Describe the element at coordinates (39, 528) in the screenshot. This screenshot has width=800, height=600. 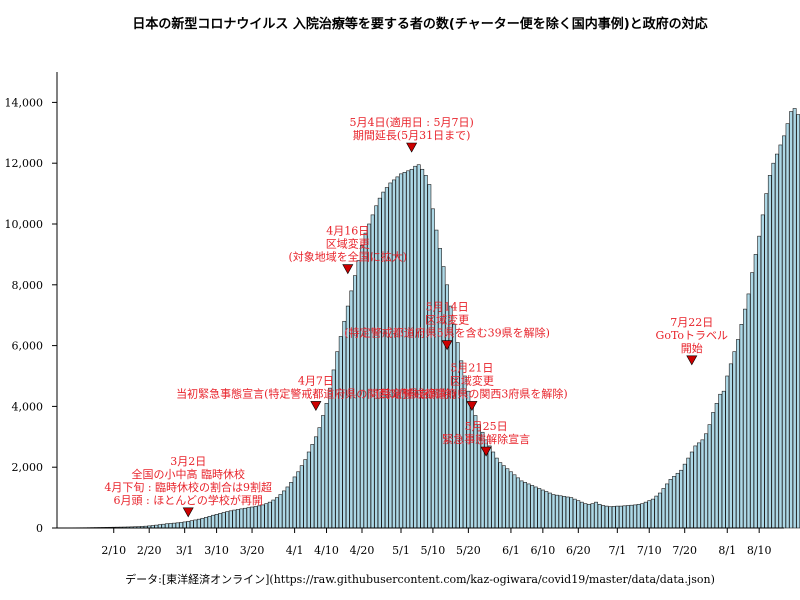
I see `y-tick-label: 0` at that location.